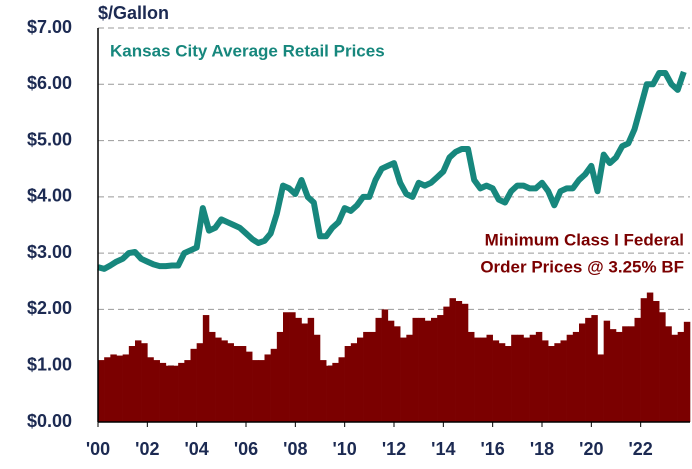  I want to click on x-tick-label: '12, so click(394, 449).